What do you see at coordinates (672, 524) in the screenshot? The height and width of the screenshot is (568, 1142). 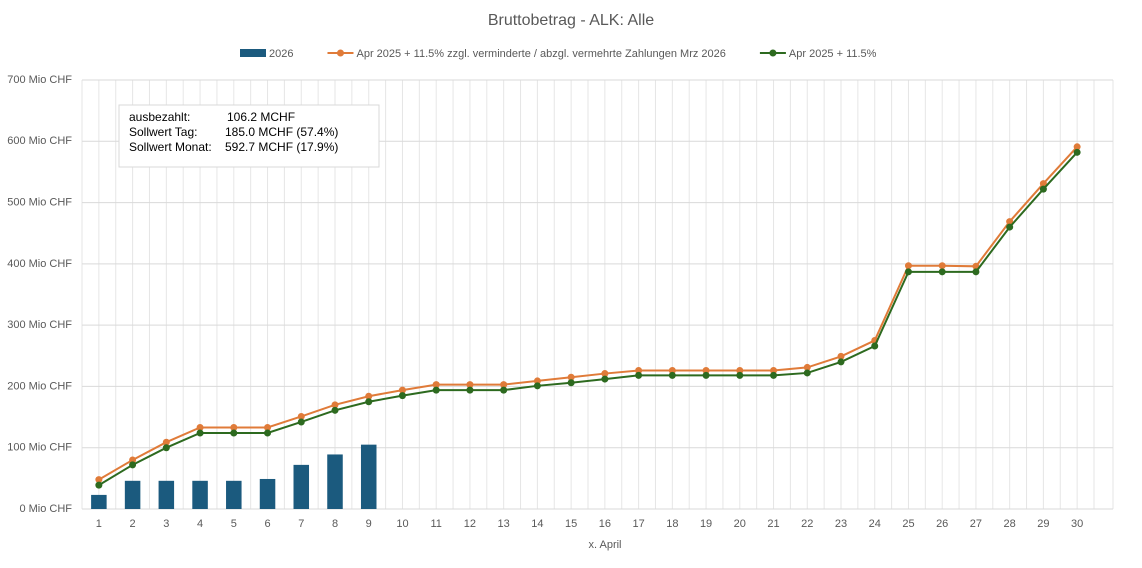 I see `x-tick-label: 18` at bounding box center [672, 524].